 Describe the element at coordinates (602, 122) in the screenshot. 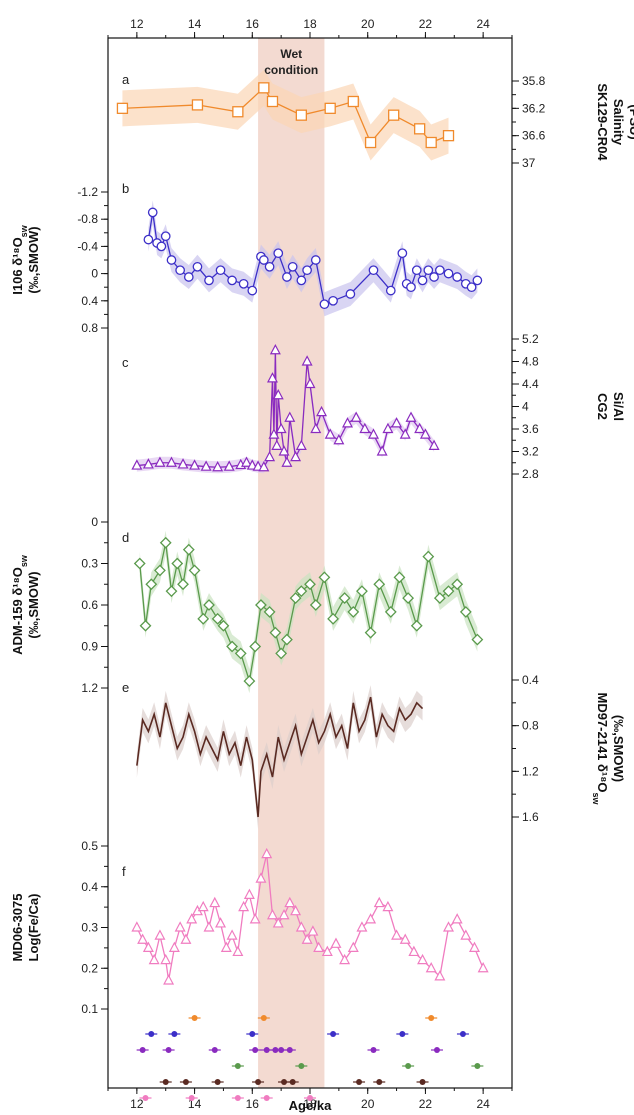

I see `panel-a-axis-title-line1: SK129-CR04` at that location.